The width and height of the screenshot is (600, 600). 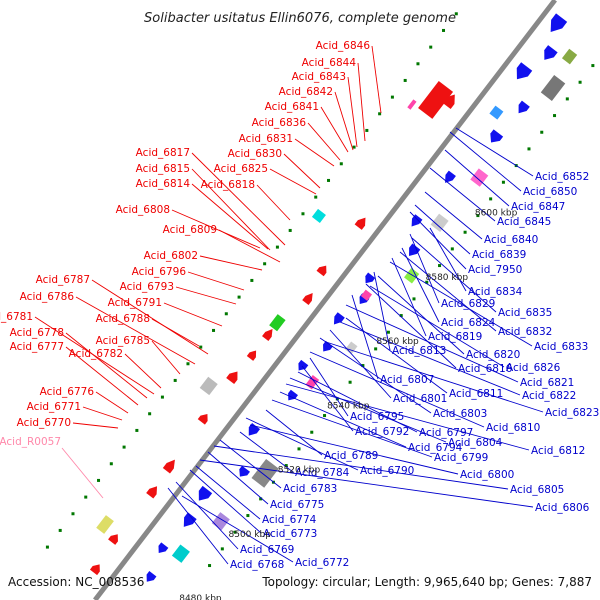 I want to click on gene-label-reverse: Acid_6772, so click(x=322, y=563).